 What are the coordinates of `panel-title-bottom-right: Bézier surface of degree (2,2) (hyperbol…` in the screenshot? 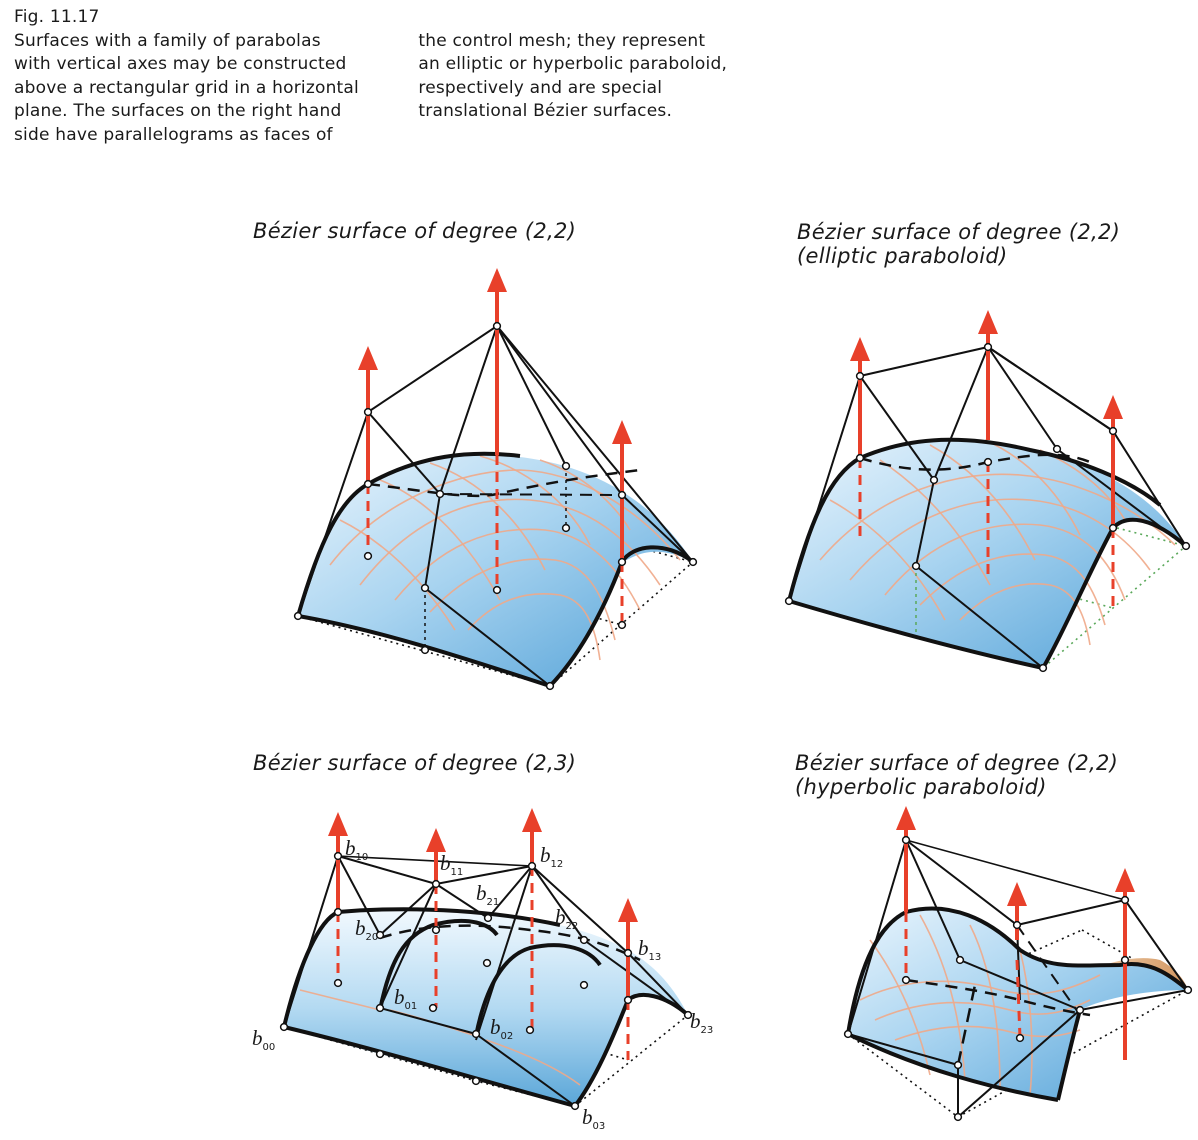 It's located at (956, 775).